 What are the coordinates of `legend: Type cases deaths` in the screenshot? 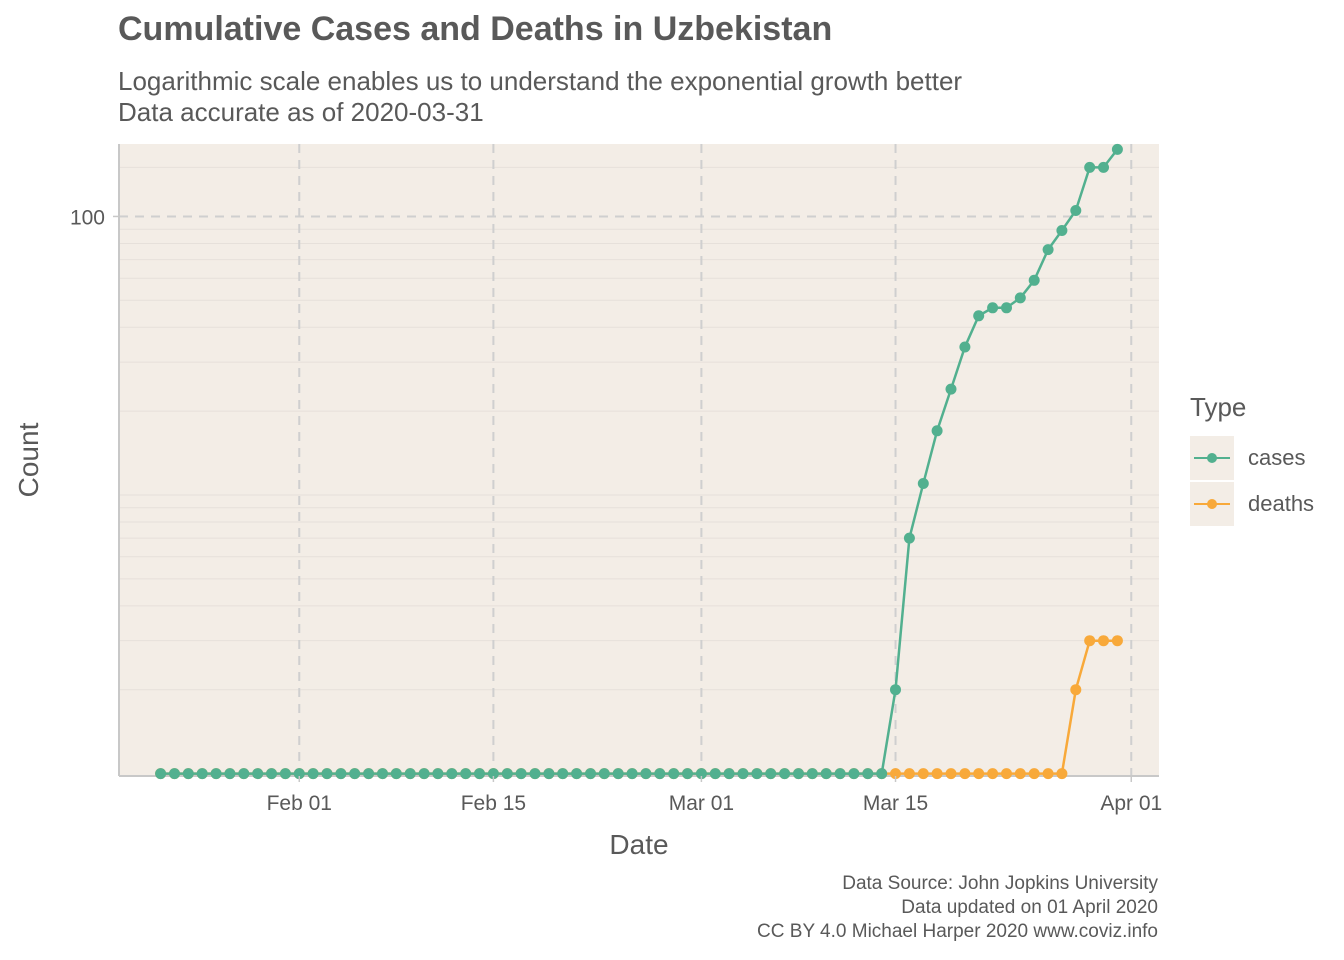 It's located at (1252, 459).